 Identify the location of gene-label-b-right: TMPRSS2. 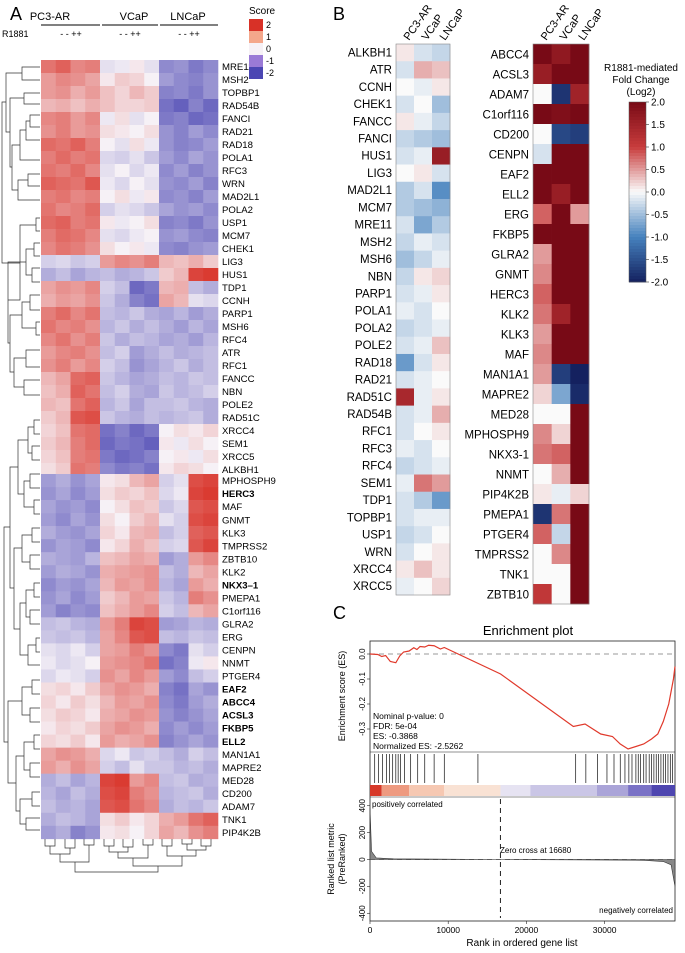
(502, 555).